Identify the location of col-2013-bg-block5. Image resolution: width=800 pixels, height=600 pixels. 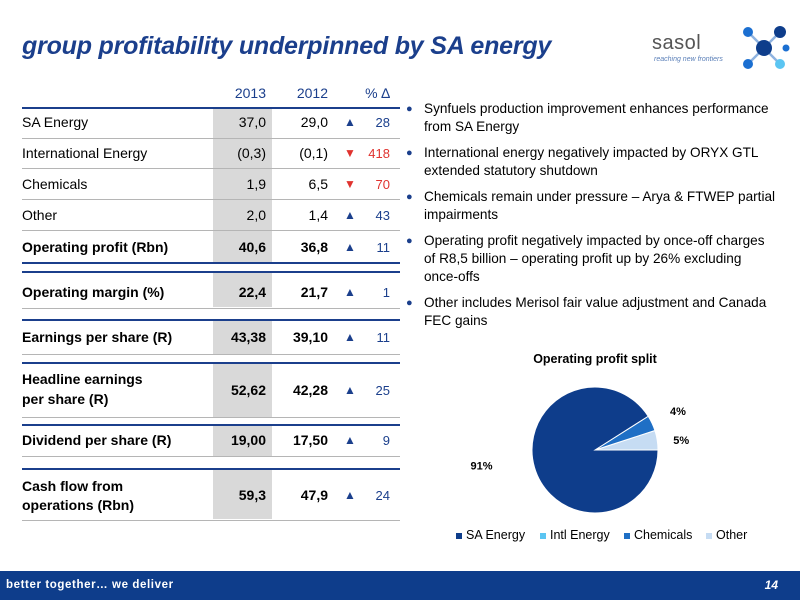
(242, 440).